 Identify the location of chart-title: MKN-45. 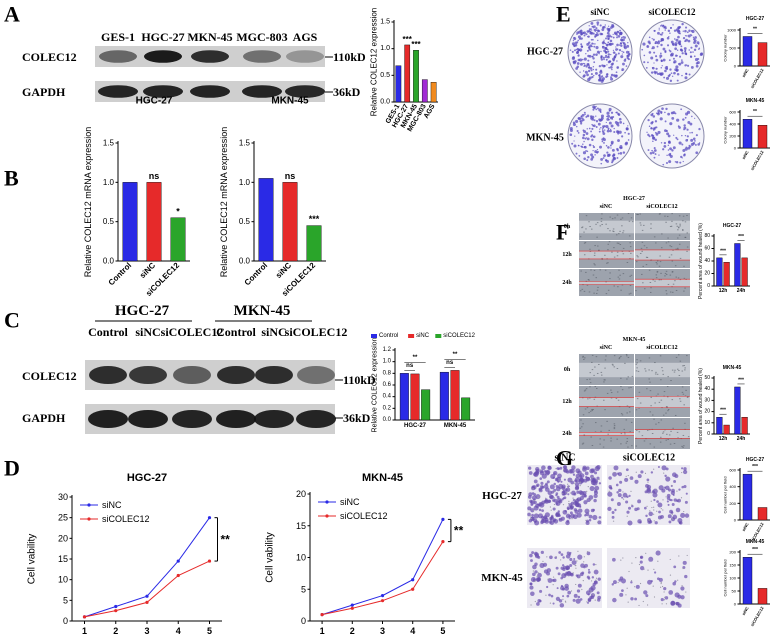
(755, 542).